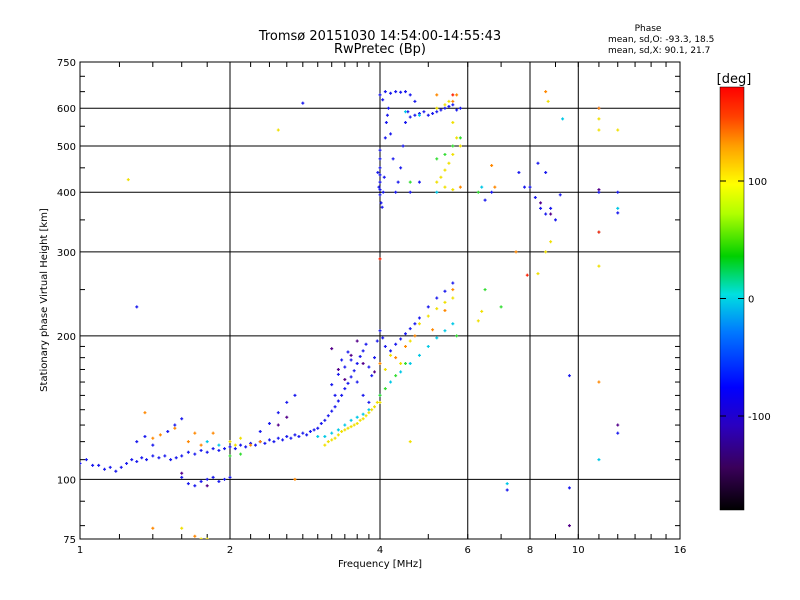 The width and height of the screenshot is (800, 600). What do you see at coordinates (648, 29) in the screenshot?
I see `phase-stats-title: Phase` at bounding box center [648, 29].